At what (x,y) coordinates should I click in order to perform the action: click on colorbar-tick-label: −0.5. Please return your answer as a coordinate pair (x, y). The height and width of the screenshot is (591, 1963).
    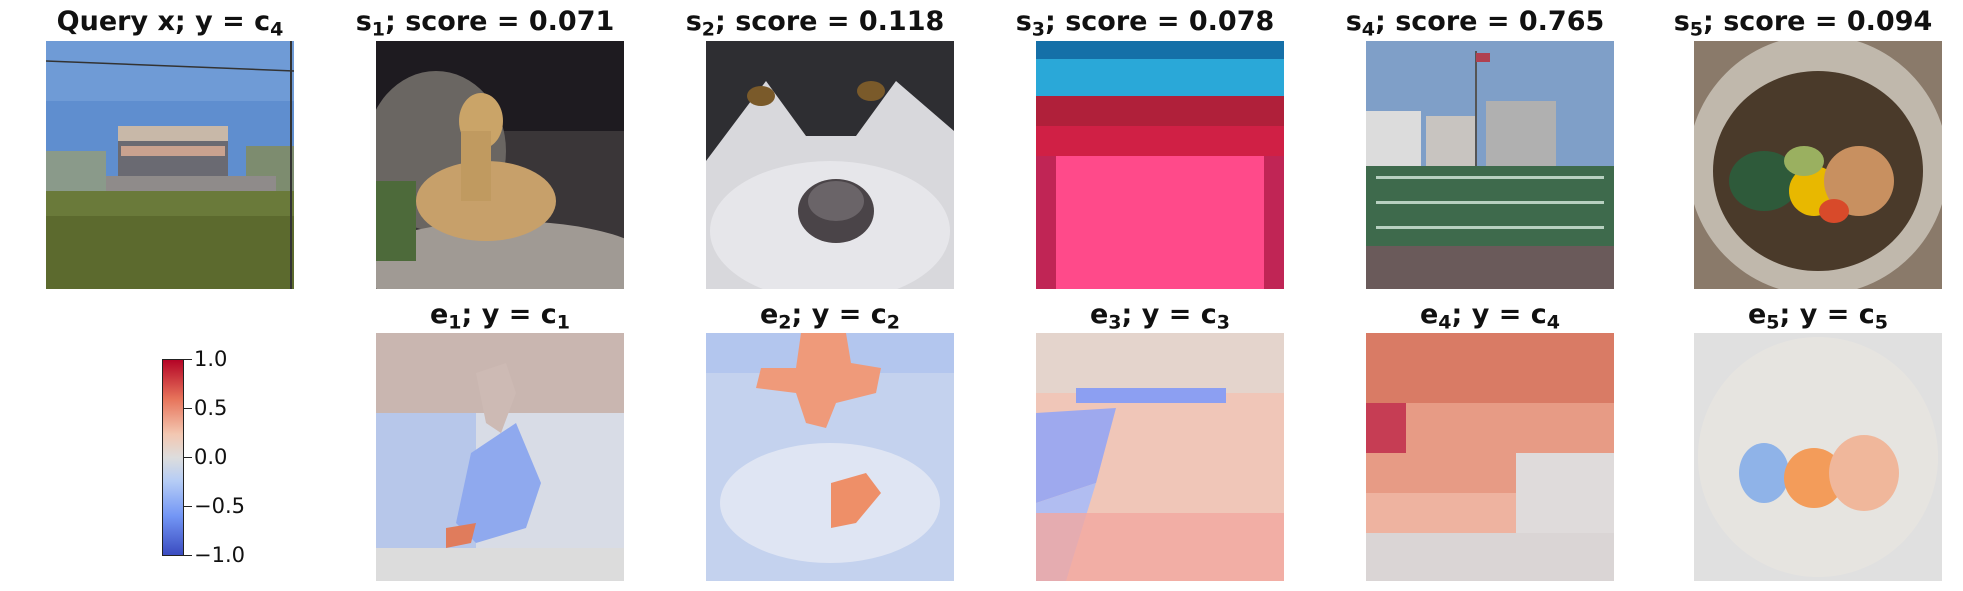
    Looking at the image, I should click on (219, 506).